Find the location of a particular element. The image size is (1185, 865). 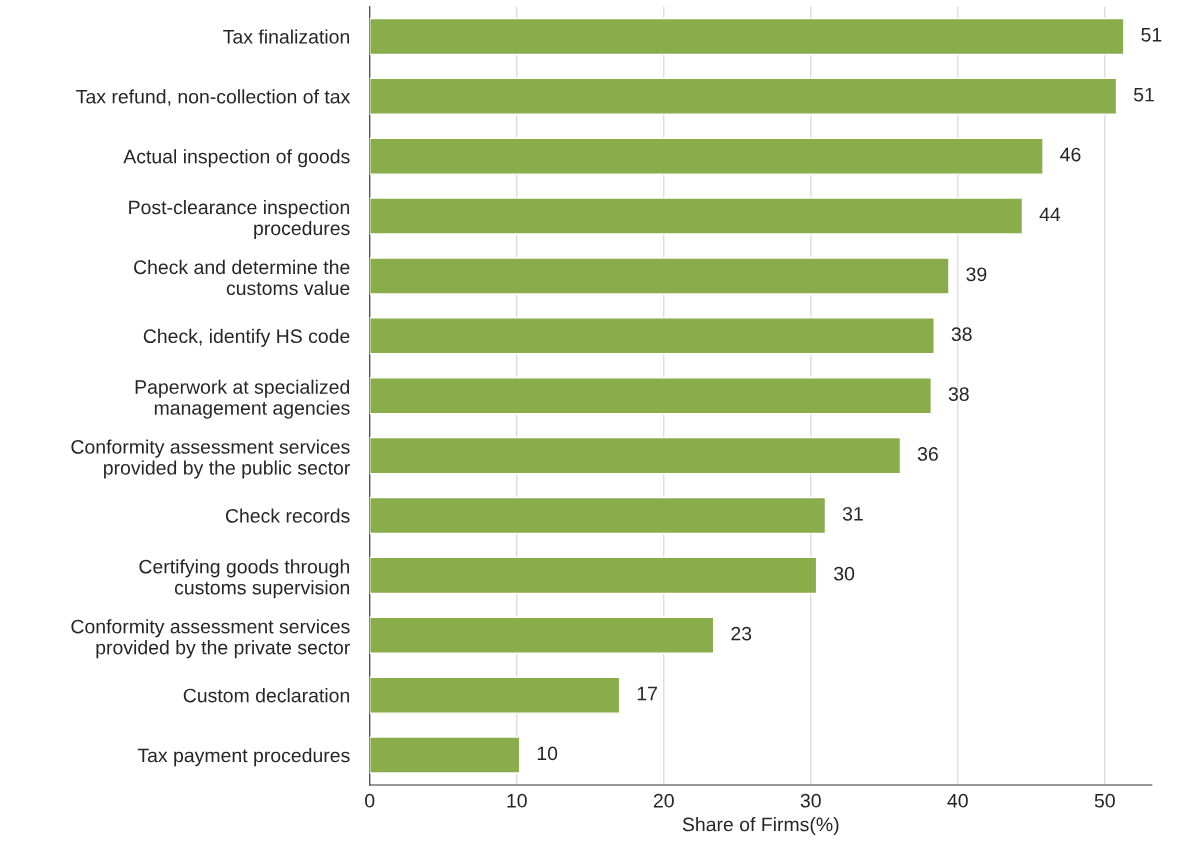

y-tick-label: Paperwork at specialized management agencies is located at coordinates (242, 399).